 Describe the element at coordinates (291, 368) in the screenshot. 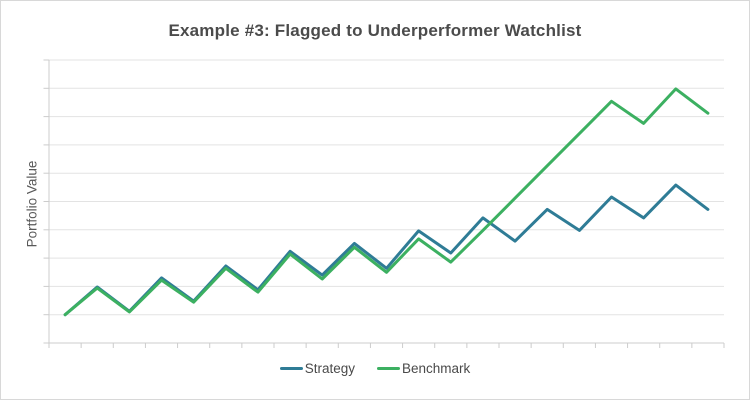

I see `strategy-line-swatch-icon` at that location.